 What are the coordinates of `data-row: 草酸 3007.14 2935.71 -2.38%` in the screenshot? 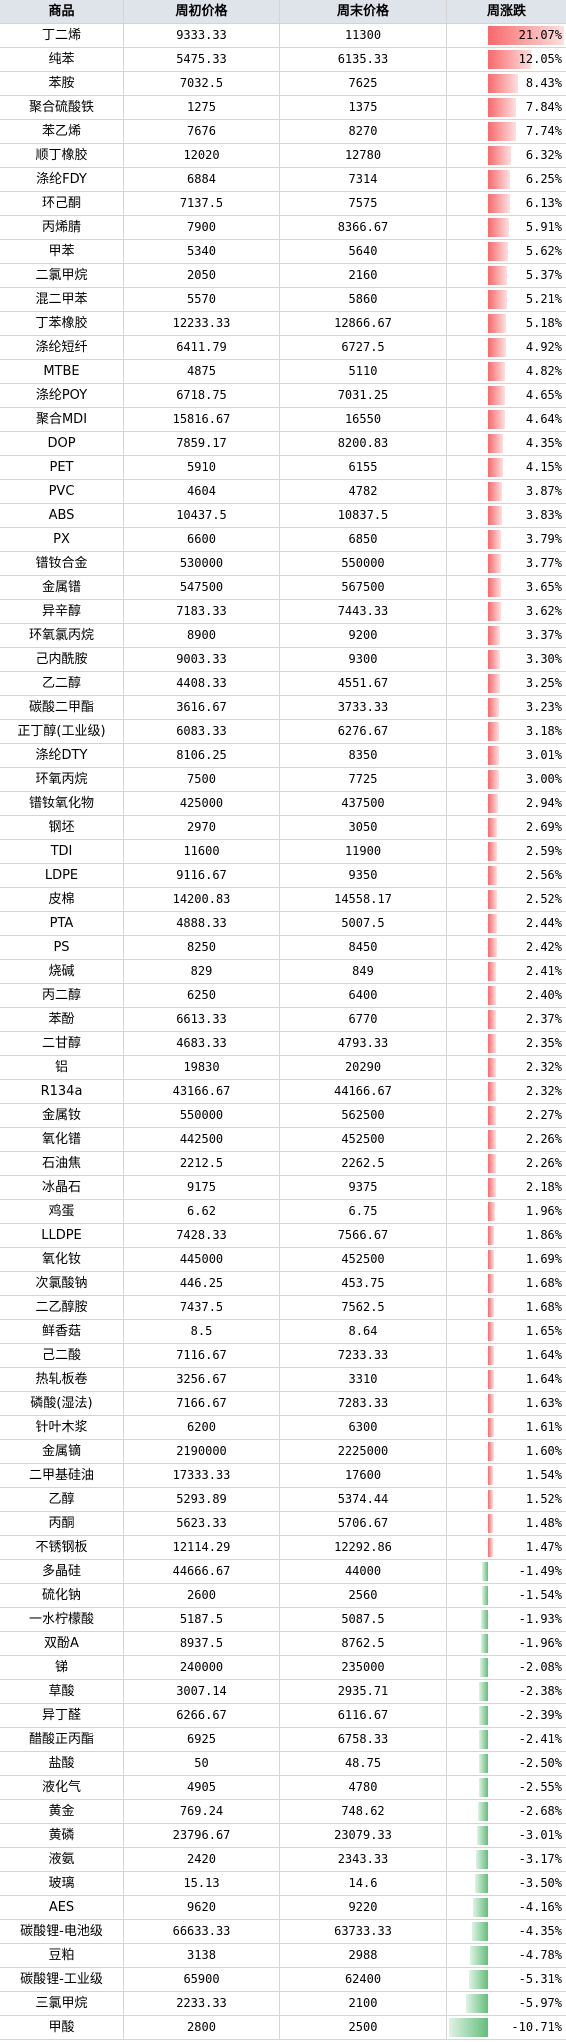 It's located at (283, 1692).